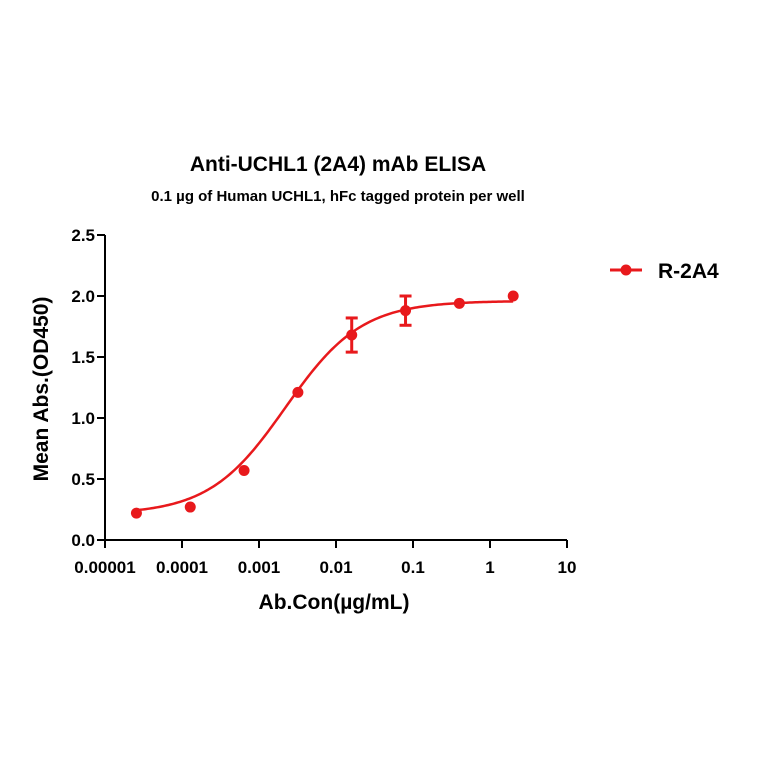 The image size is (764, 764). What do you see at coordinates (41, 389) in the screenshot?
I see `y-axis-label: Mean Abs.(OD450)` at bounding box center [41, 389].